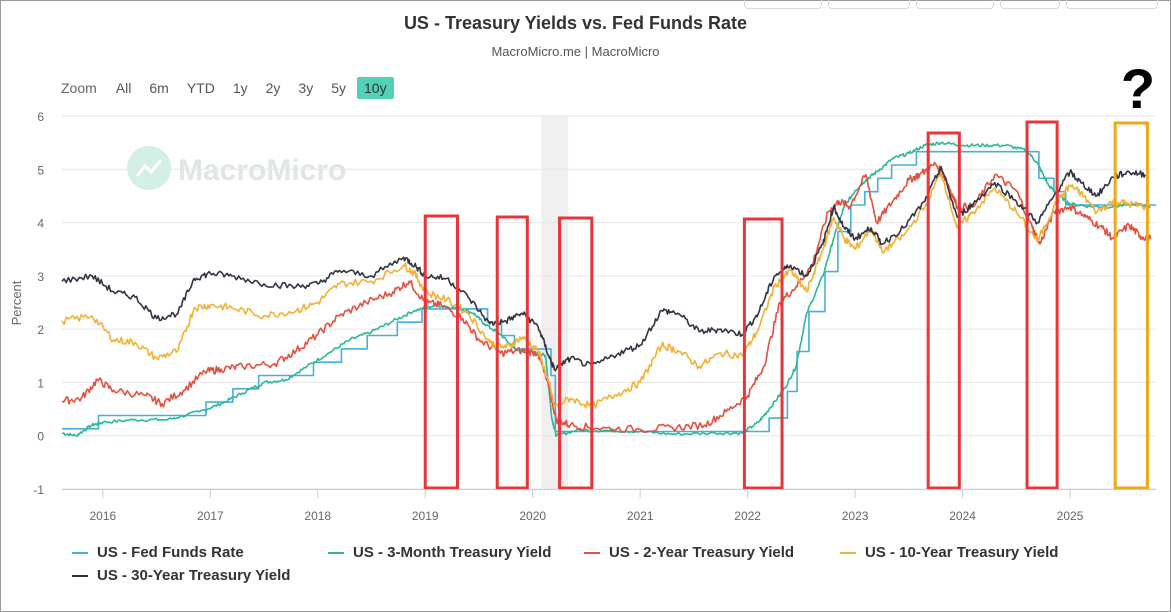  What do you see at coordinates (38, 490) in the screenshot?
I see `y-tick-label: -1` at bounding box center [38, 490].